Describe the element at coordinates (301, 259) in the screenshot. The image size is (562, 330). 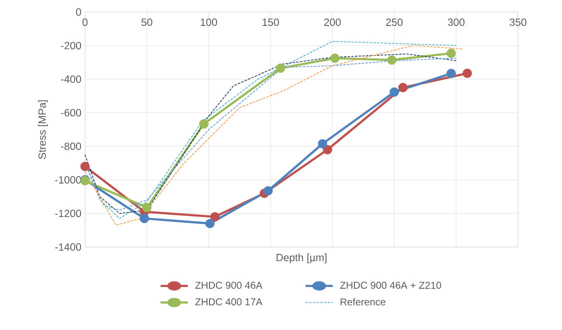
I see `x-axis-title: Depth [µm]` at that location.